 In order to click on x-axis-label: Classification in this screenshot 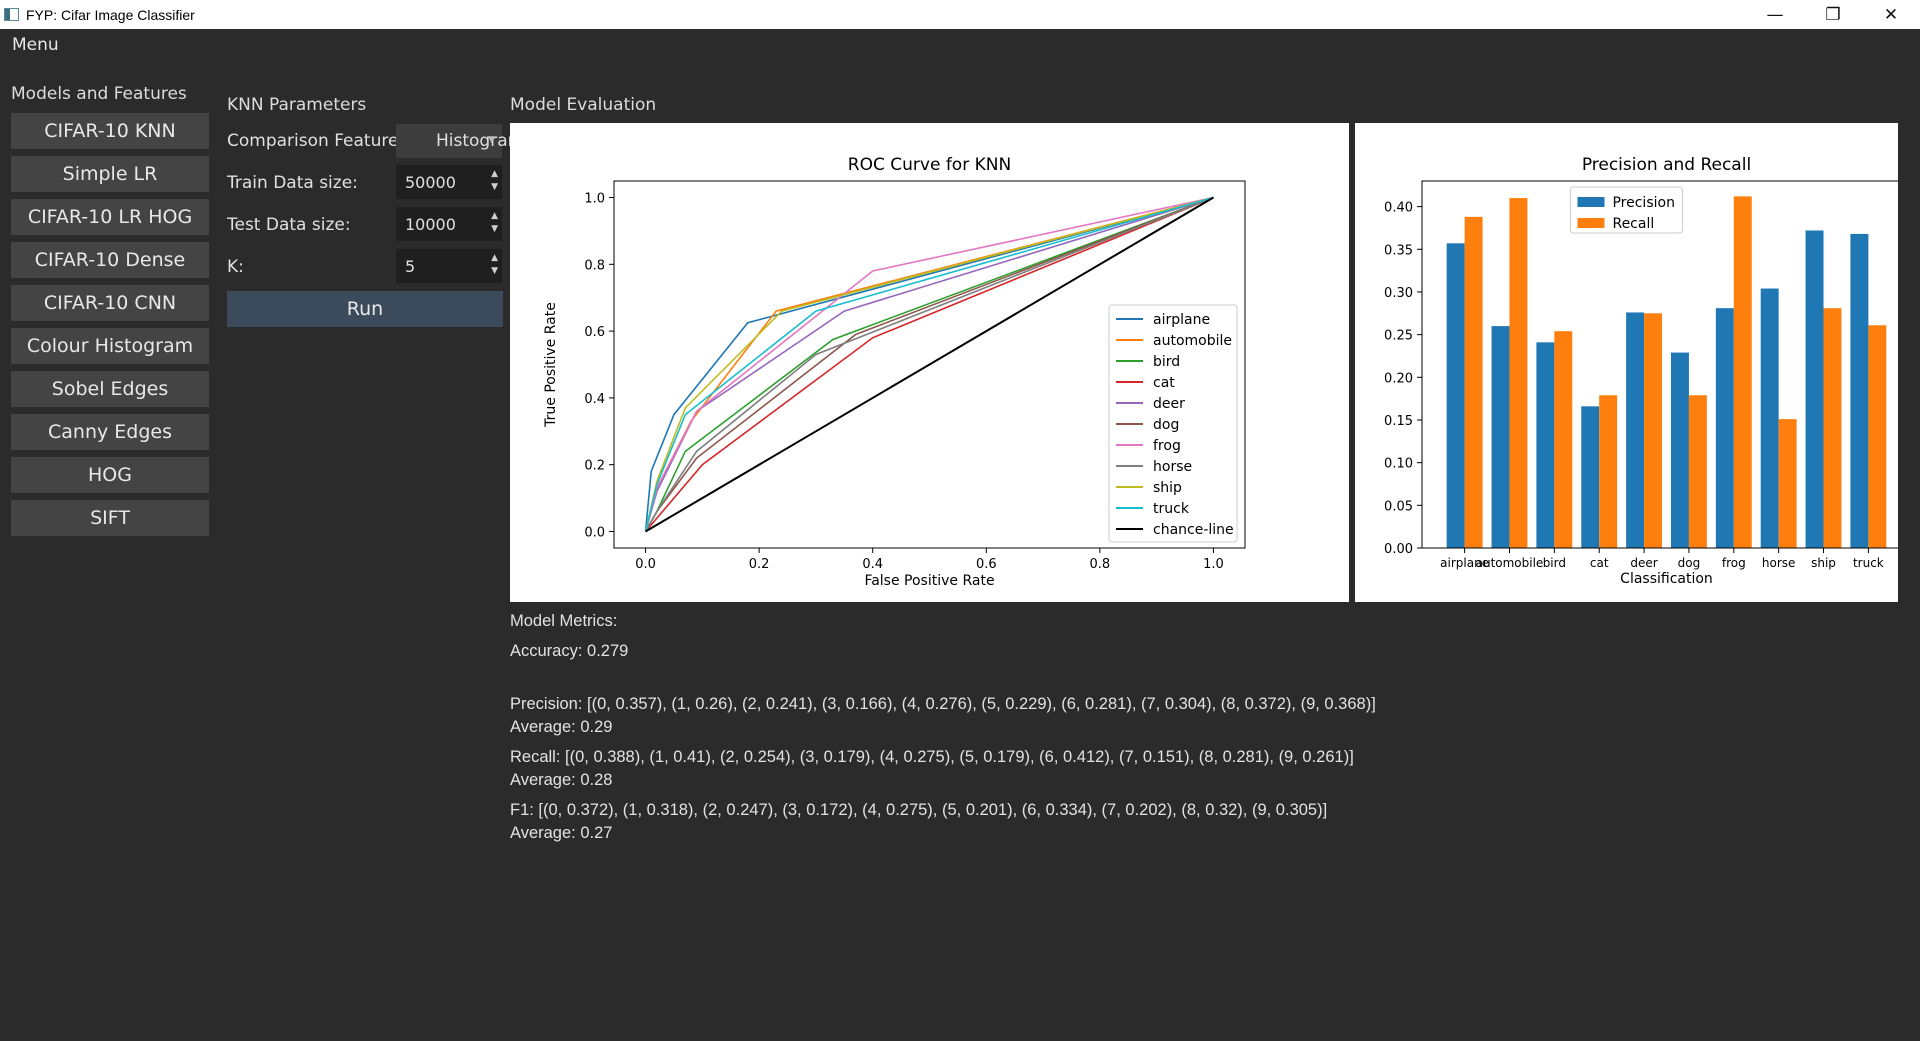, I will do `click(1666, 579)`.